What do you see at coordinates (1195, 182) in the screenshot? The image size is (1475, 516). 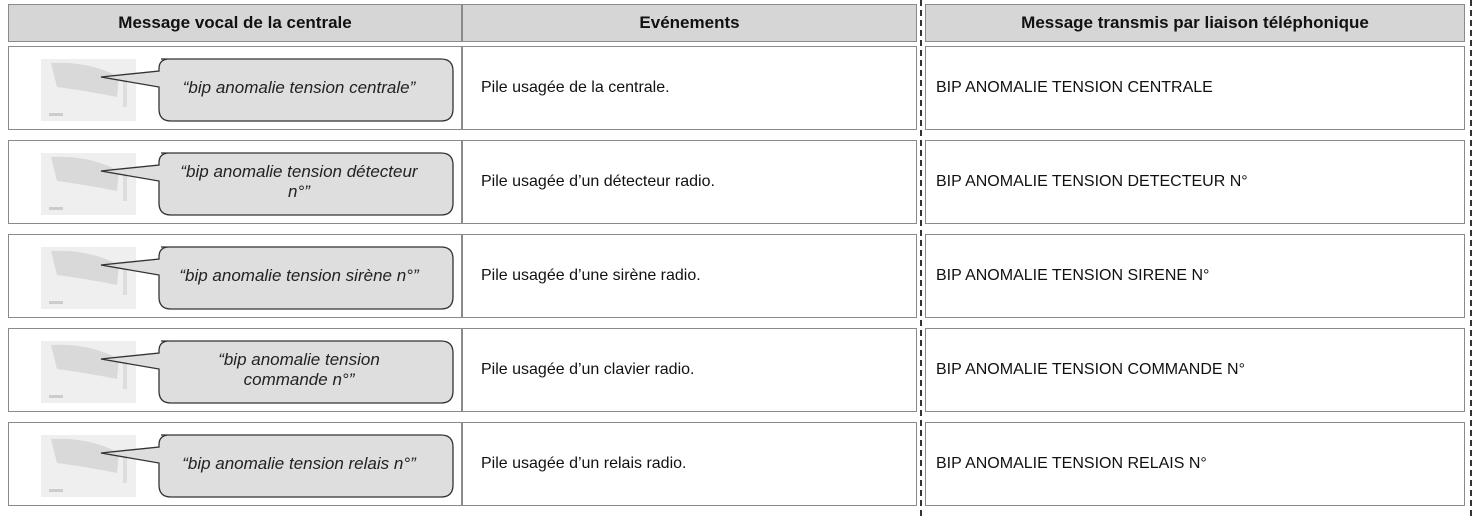 I see `message-cell: BIP ANOMALIE TENSION DETECTEUR N°` at bounding box center [1195, 182].